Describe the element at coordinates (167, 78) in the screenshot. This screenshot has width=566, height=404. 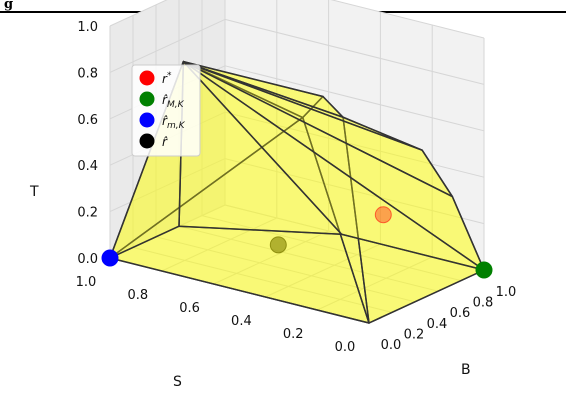
I see `legend-label: r*` at that location.